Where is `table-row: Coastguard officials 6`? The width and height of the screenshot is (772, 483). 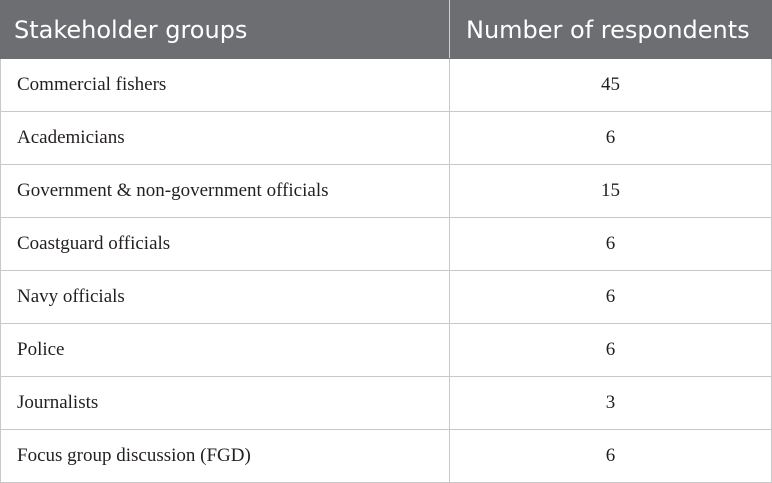
table-row: Coastguard officials 6 is located at coordinates (386, 244).